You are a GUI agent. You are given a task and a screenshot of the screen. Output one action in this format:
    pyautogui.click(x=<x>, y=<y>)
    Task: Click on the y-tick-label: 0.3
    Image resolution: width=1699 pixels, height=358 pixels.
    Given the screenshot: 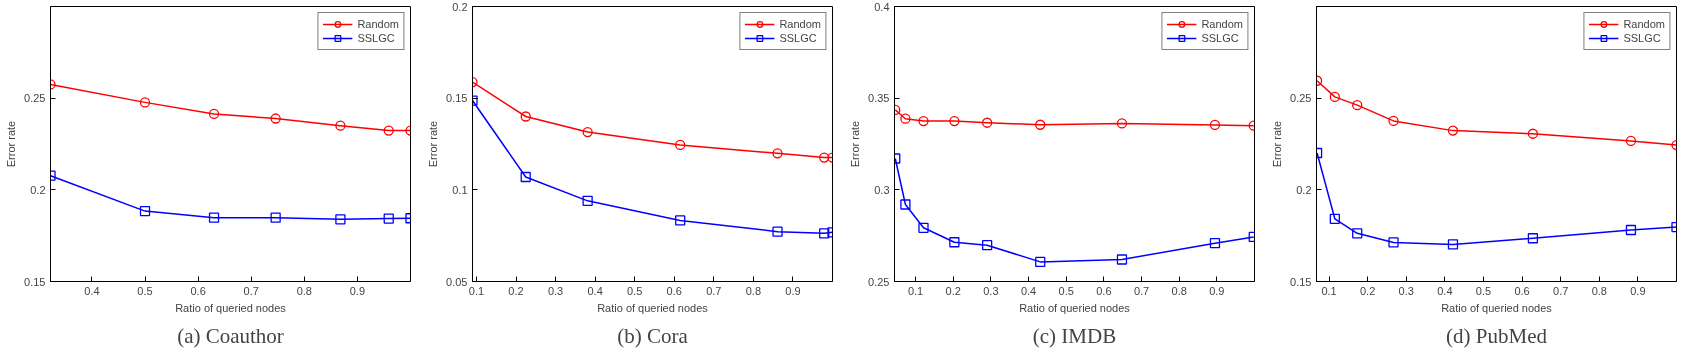 What is the action you would take?
    pyautogui.click(x=882, y=189)
    